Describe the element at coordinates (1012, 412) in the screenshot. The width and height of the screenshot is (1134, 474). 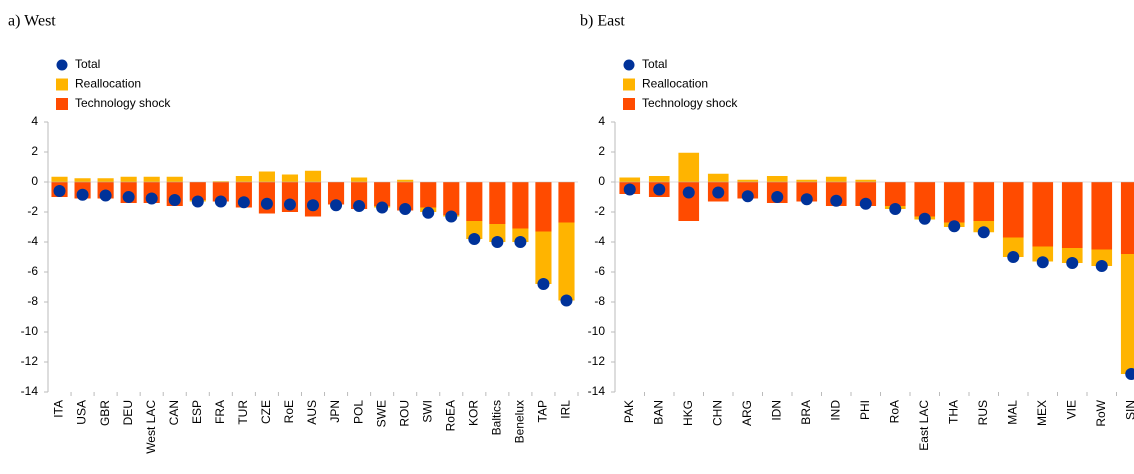
I see `x-tick-label: MAL` at that location.